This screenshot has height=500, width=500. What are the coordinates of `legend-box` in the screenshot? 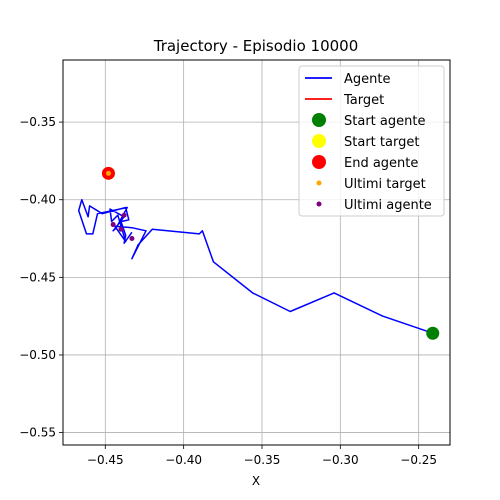 It's located at (371, 141).